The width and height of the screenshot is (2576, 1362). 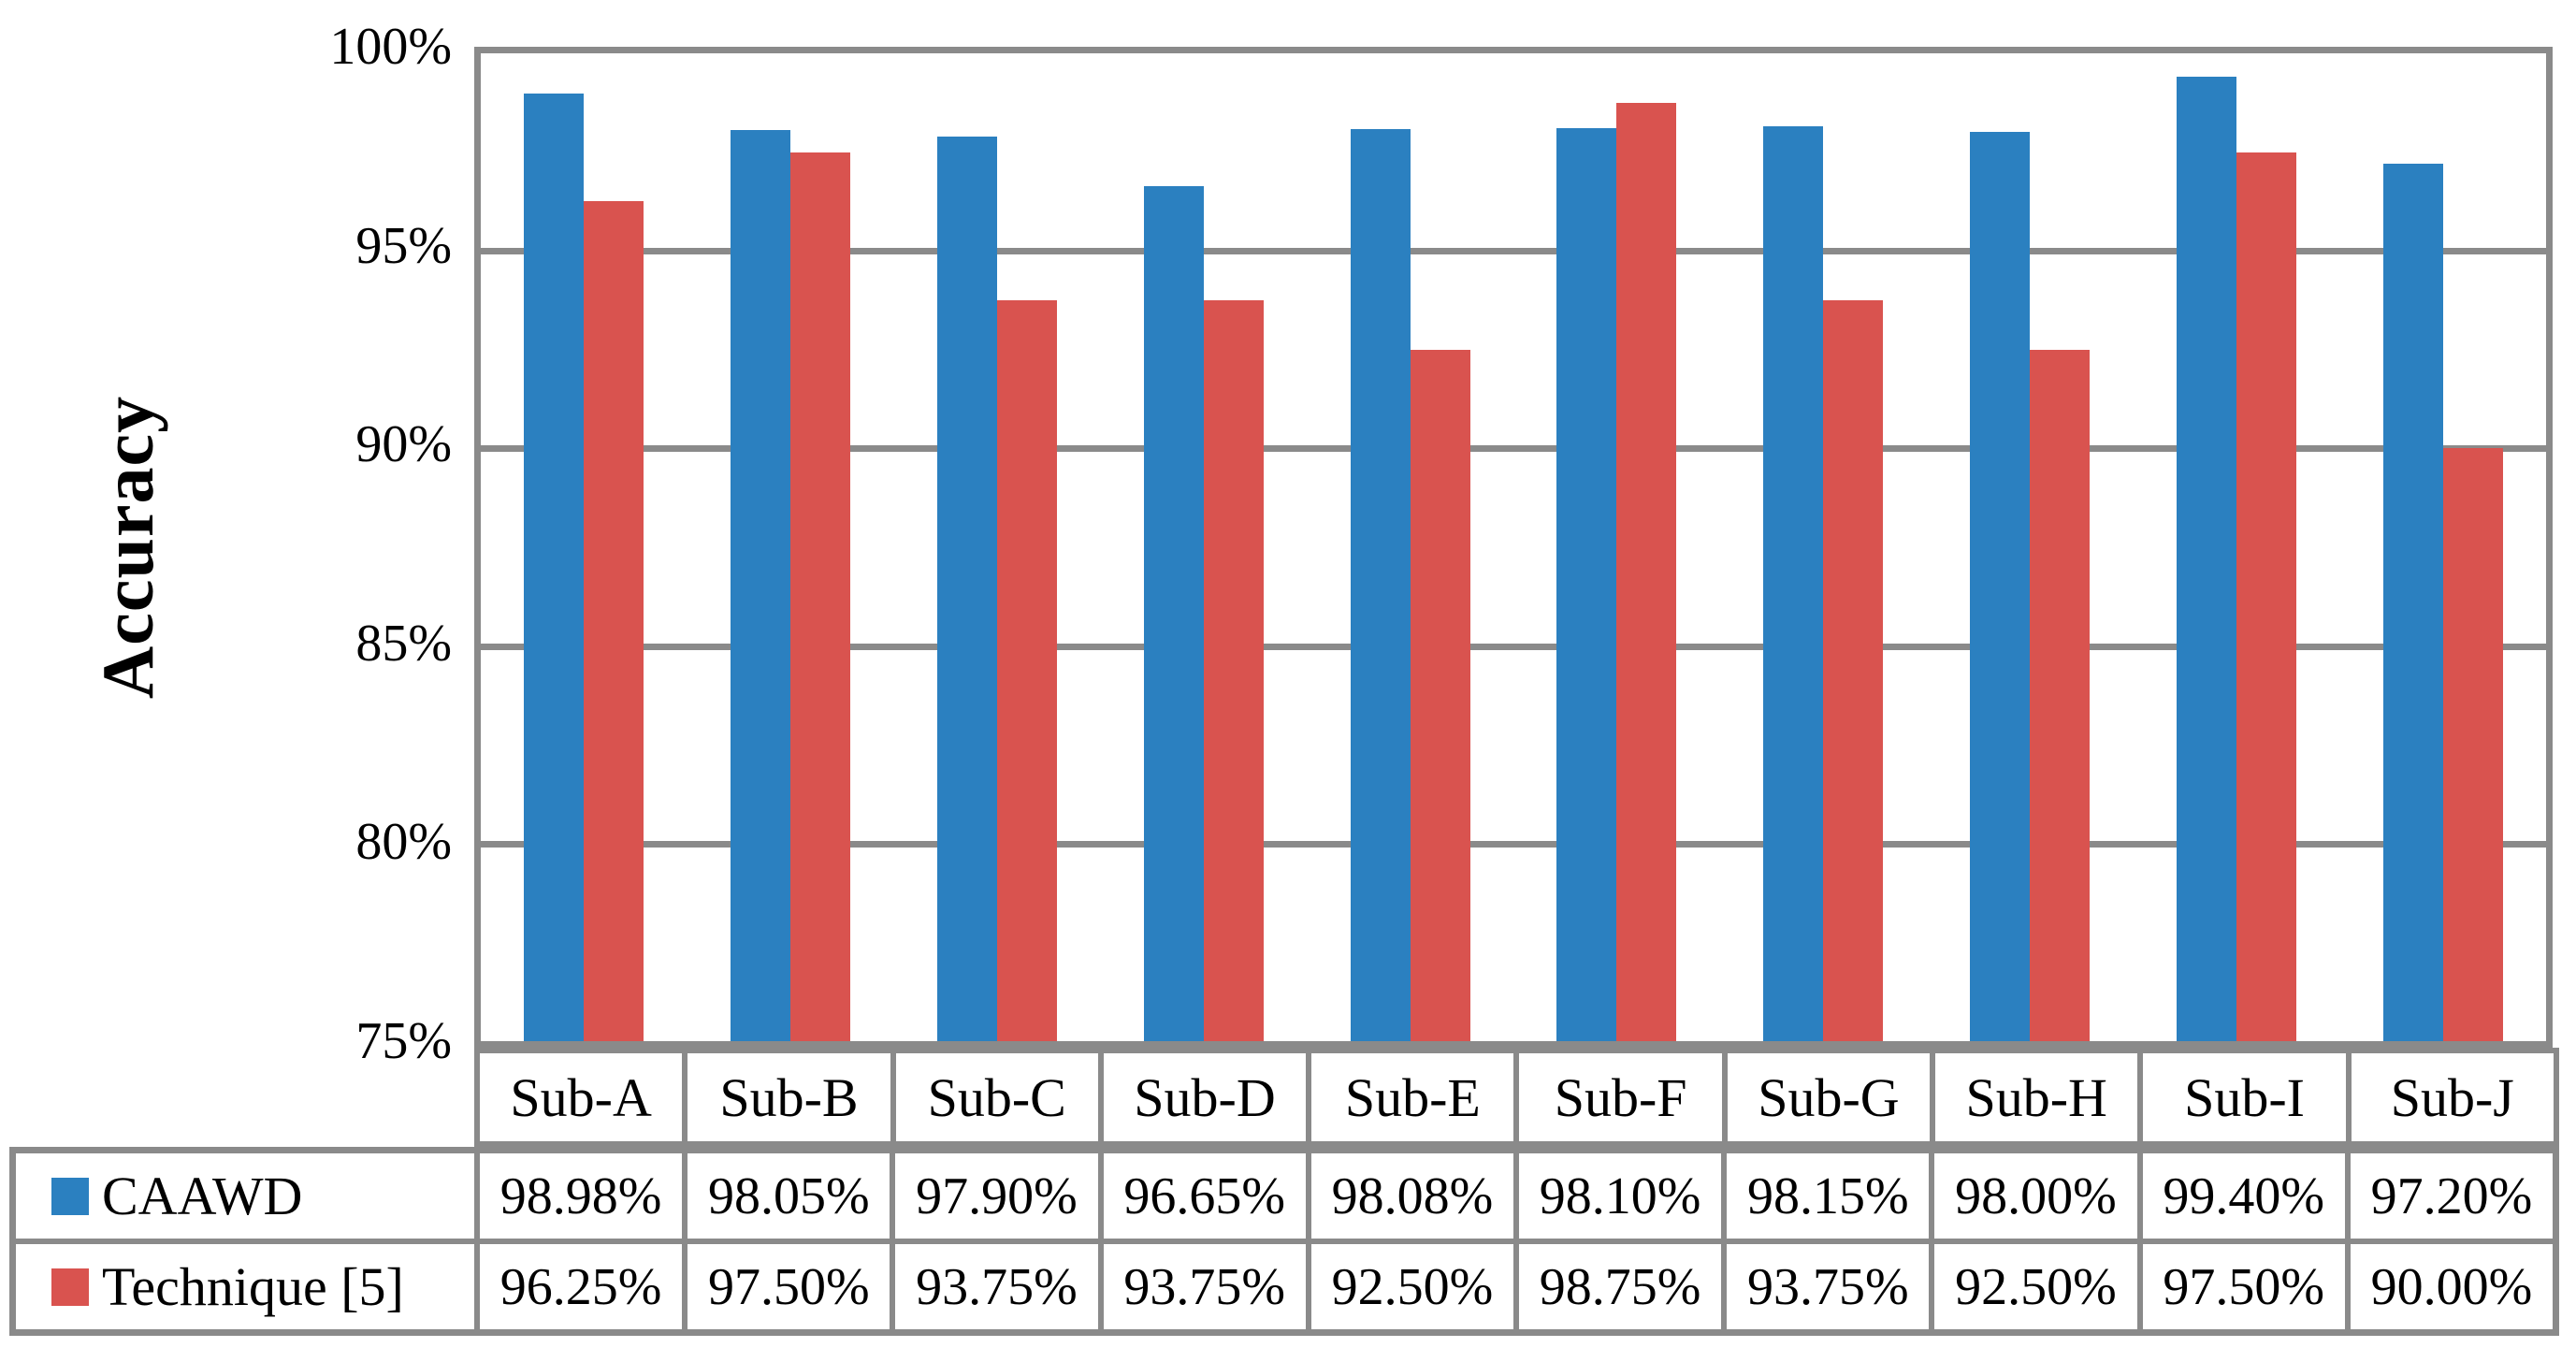 I want to click on bar-group-sub-j, so click(x=2442, y=547).